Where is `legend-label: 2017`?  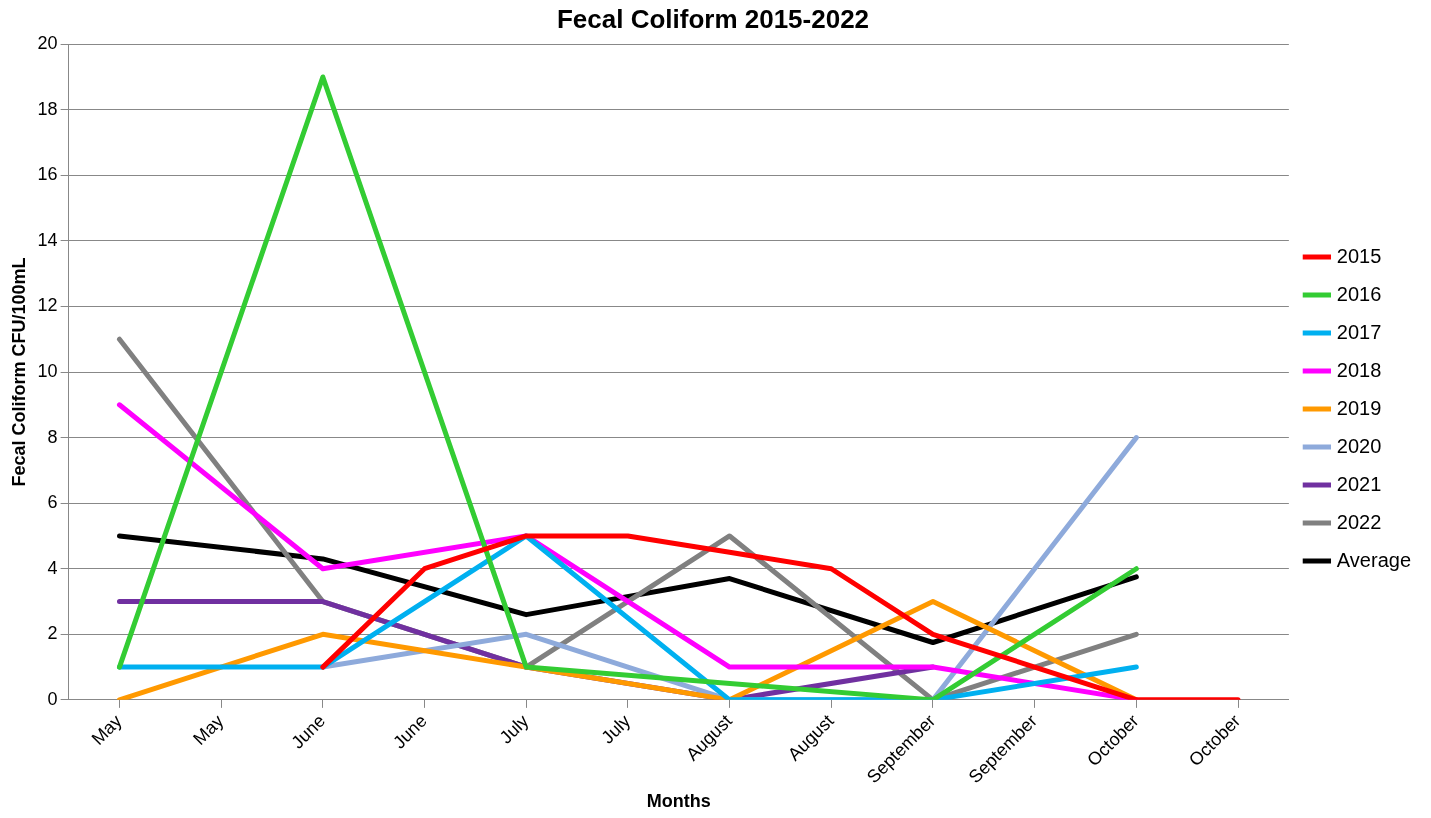 legend-label: 2017 is located at coordinates (1359, 331).